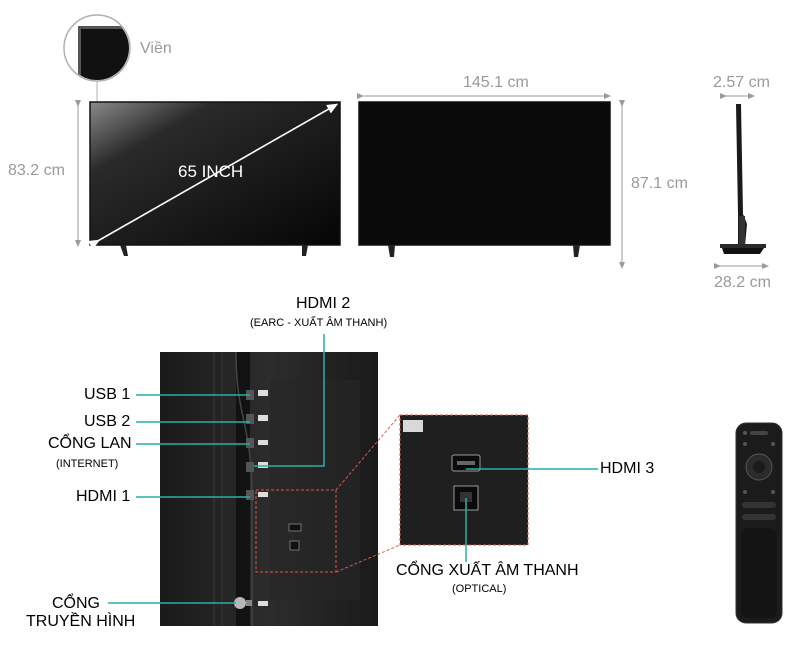 This screenshot has width=800, height=650. What do you see at coordinates (659, 183) in the screenshot?
I see `height-stand-label: 87.1 cm` at bounding box center [659, 183].